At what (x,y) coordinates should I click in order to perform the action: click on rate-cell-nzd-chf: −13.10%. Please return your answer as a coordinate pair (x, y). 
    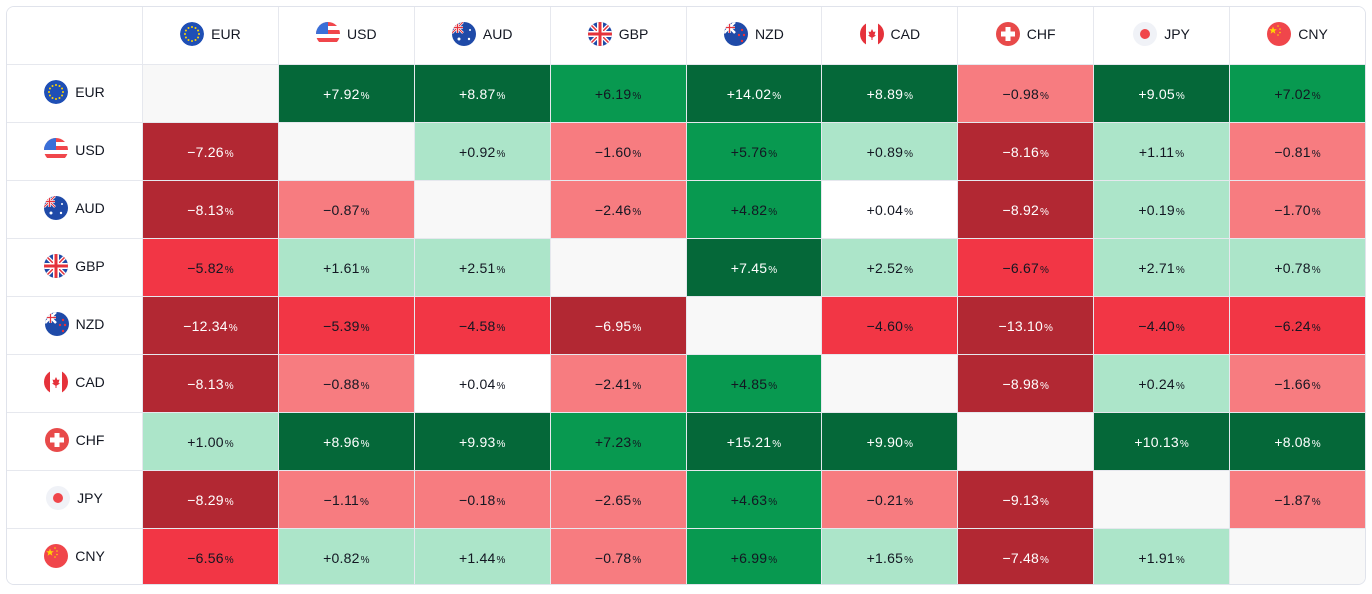
    Looking at the image, I should click on (1026, 325).